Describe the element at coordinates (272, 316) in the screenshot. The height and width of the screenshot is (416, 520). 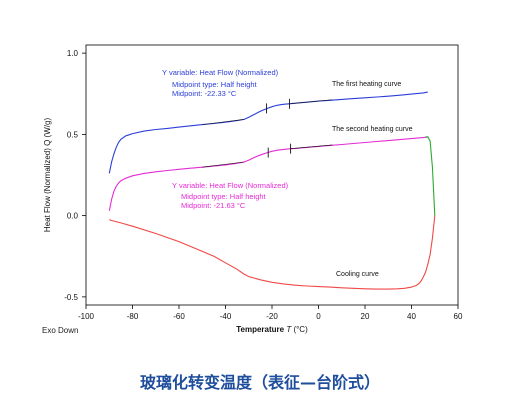
I see `x-tick-label: -20` at that location.